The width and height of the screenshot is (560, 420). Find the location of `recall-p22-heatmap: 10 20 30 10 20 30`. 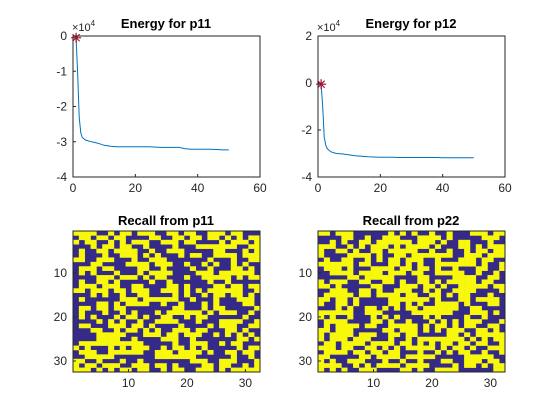

recall-p22-heatmap: 10 20 30 10 20 30 is located at coordinates (402, 310).